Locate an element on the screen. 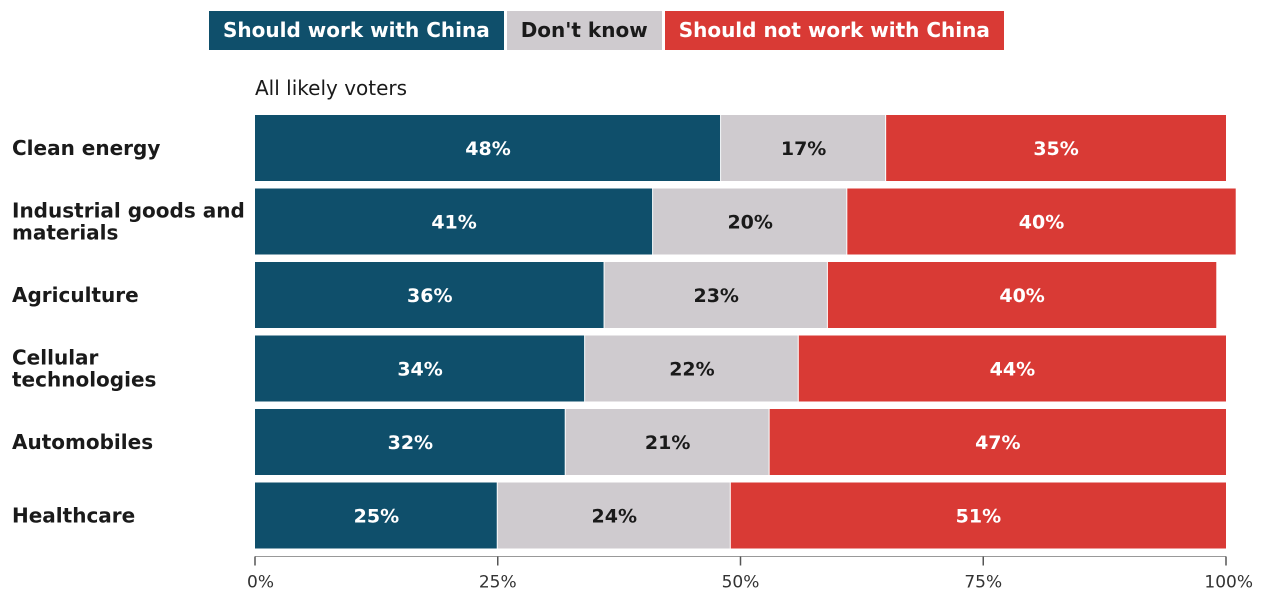  data-label: 17% is located at coordinates (803, 149).